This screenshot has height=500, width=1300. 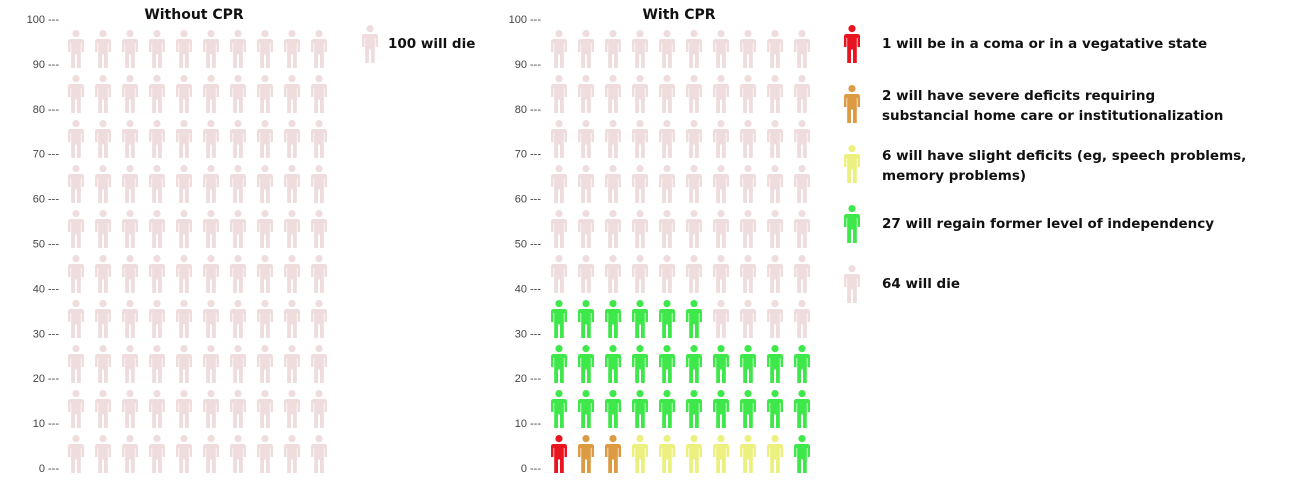 I want to click on y-tick-label: 70 ---, so click(x=46, y=155).